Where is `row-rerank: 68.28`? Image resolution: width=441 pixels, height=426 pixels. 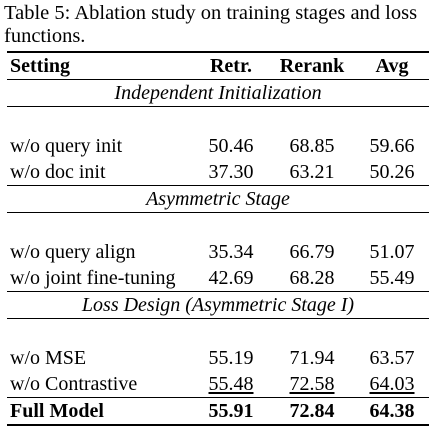 row-rerank: 68.28 is located at coordinates (312, 278).